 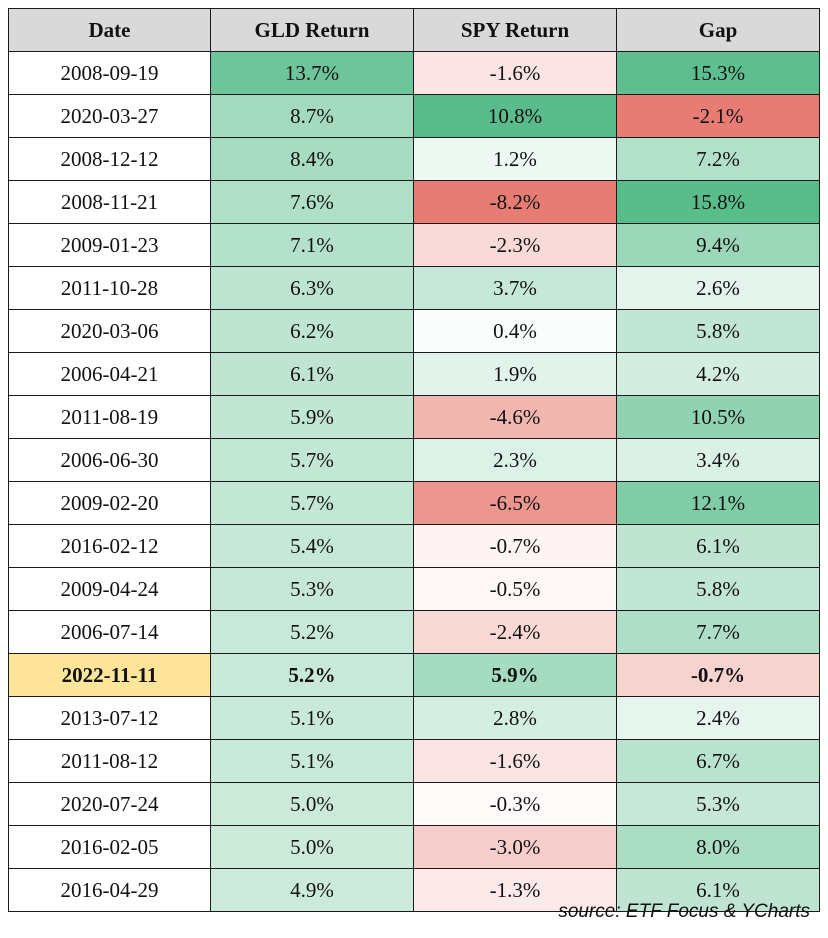 What do you see at coordinates (718, 116) in the screenshot?
I see `gap-cell: -2.1%` at bounding box center [718, 116].